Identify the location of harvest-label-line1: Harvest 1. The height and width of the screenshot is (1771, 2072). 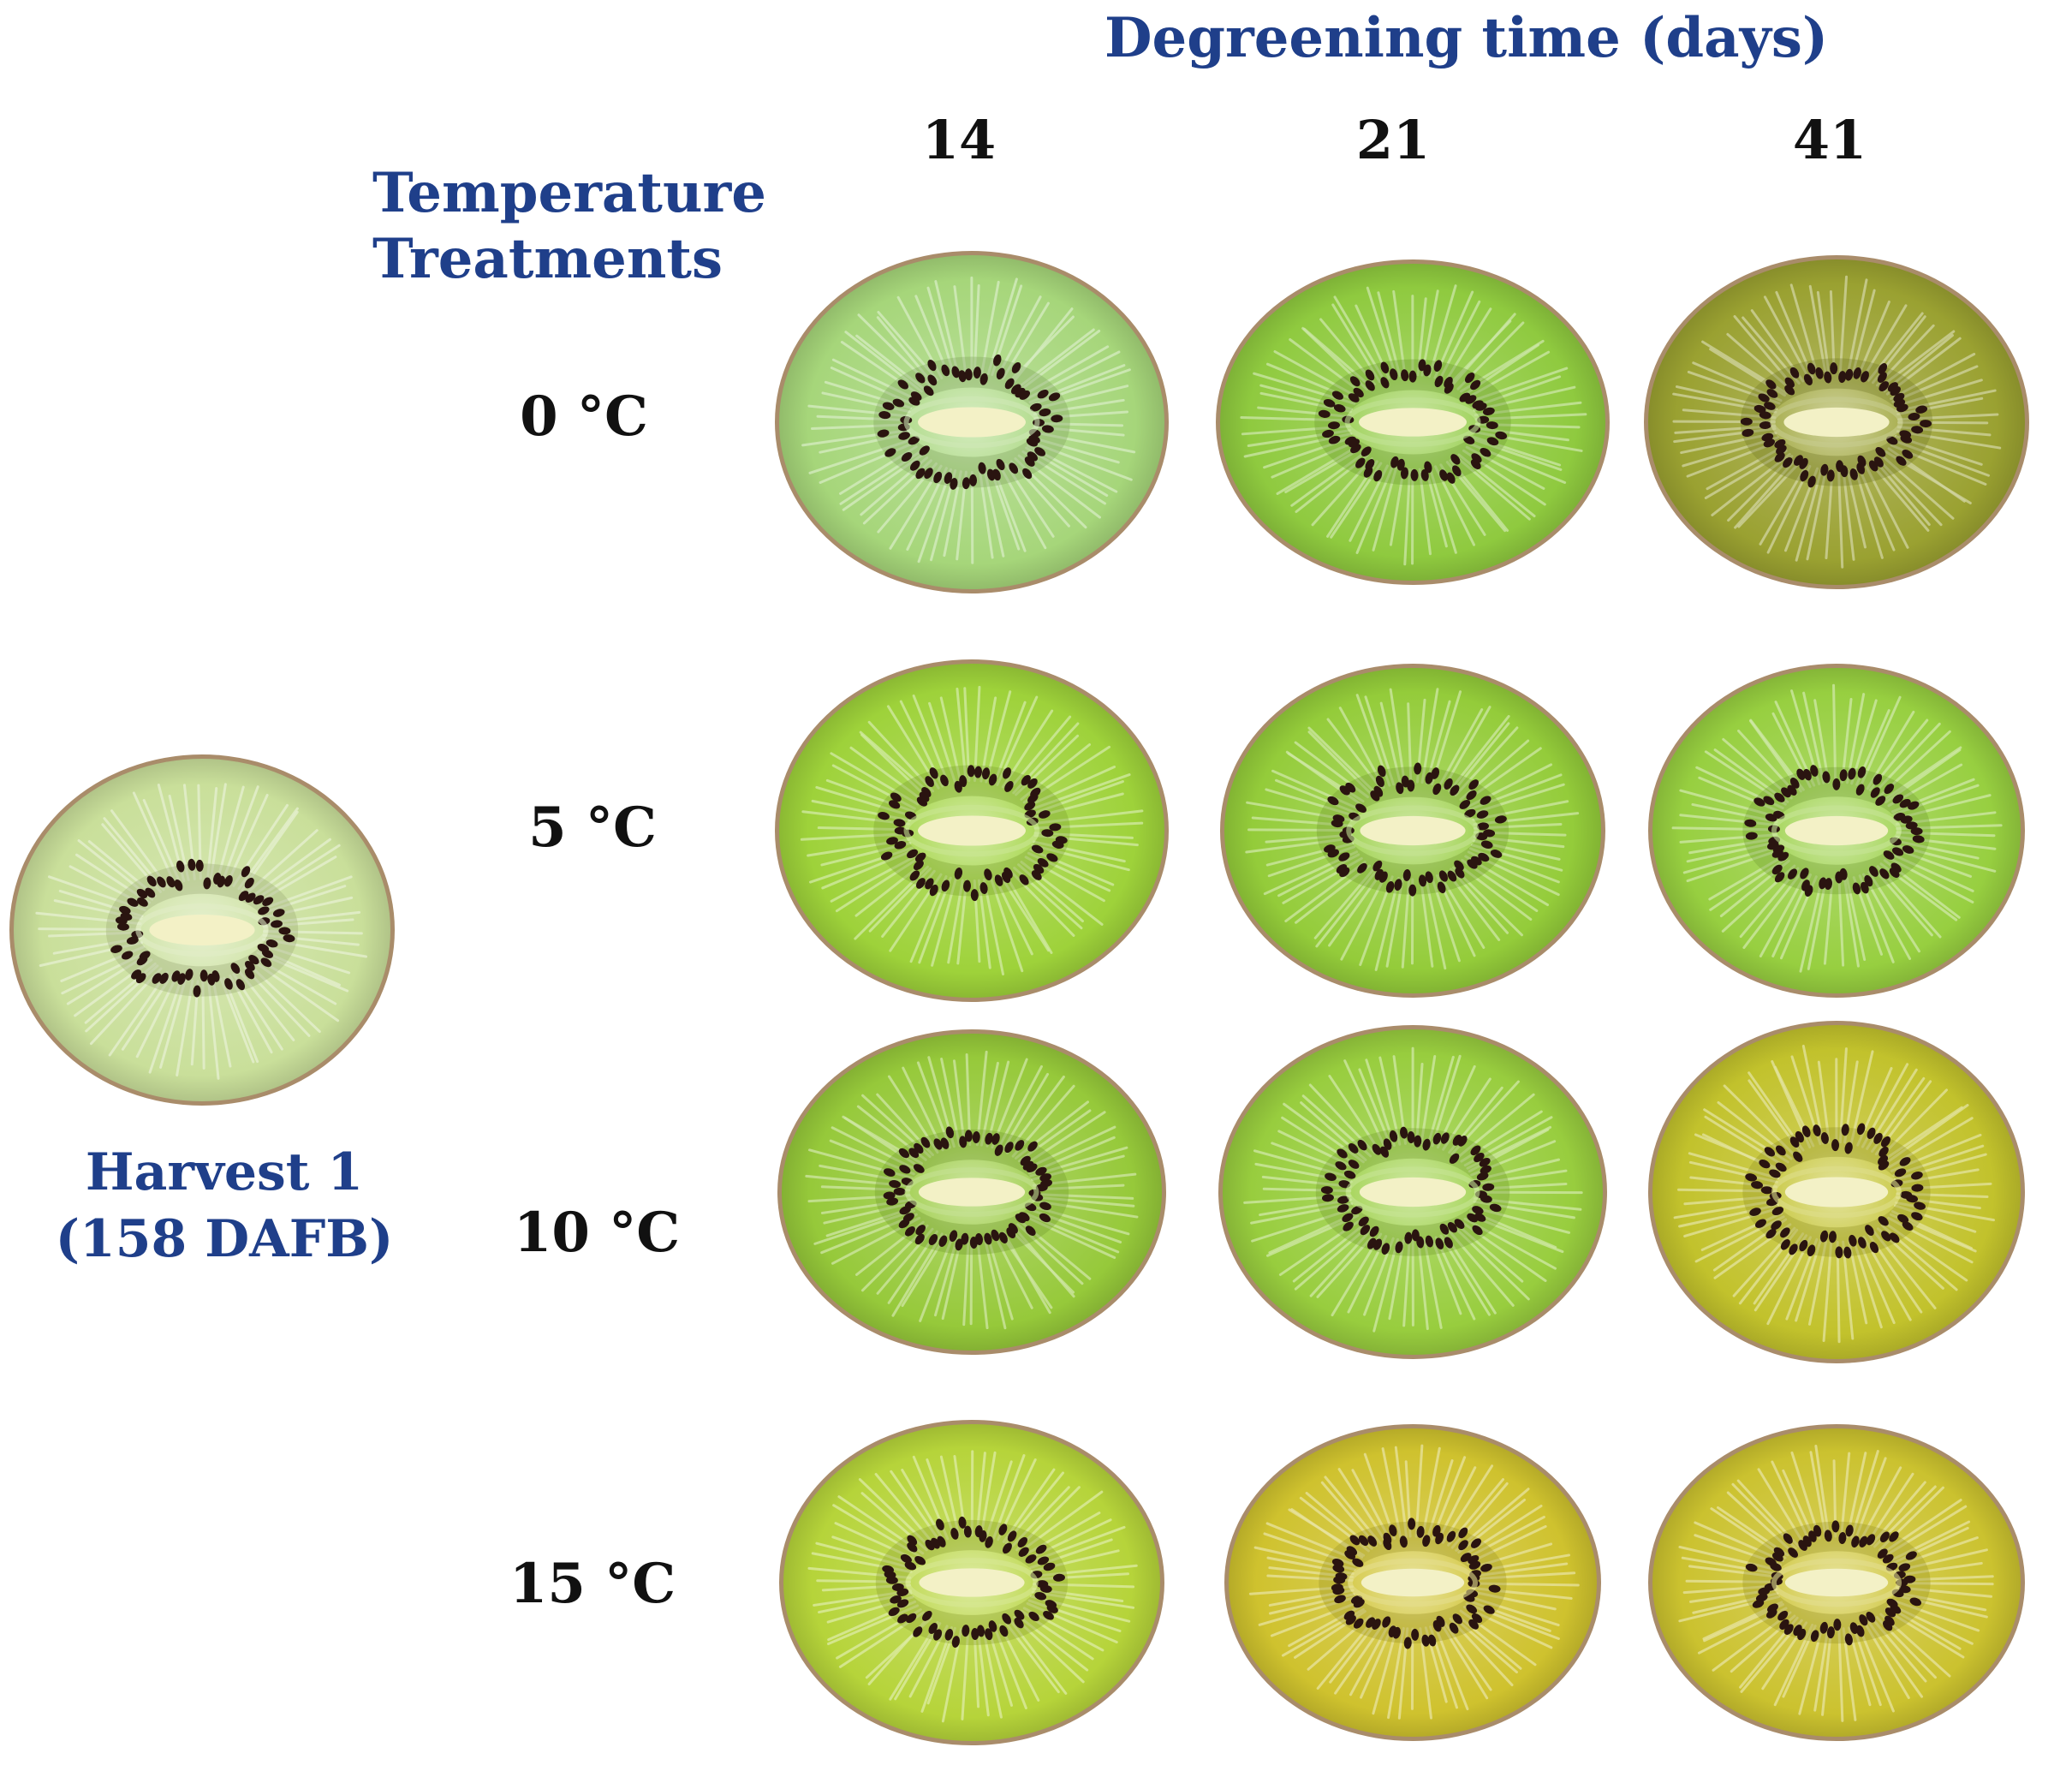
(225, 1172).